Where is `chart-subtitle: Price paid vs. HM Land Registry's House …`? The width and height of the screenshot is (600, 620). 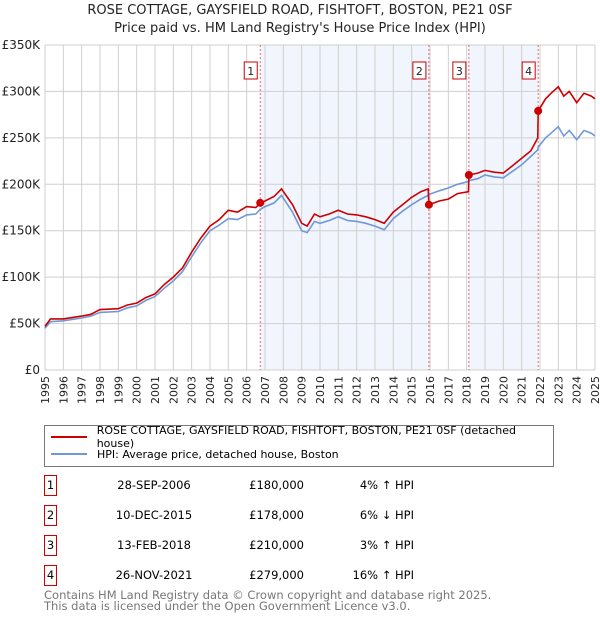
chart-subtitle: Price paid vs. HM Land Registry's House … is located at coordinates (300, 28).